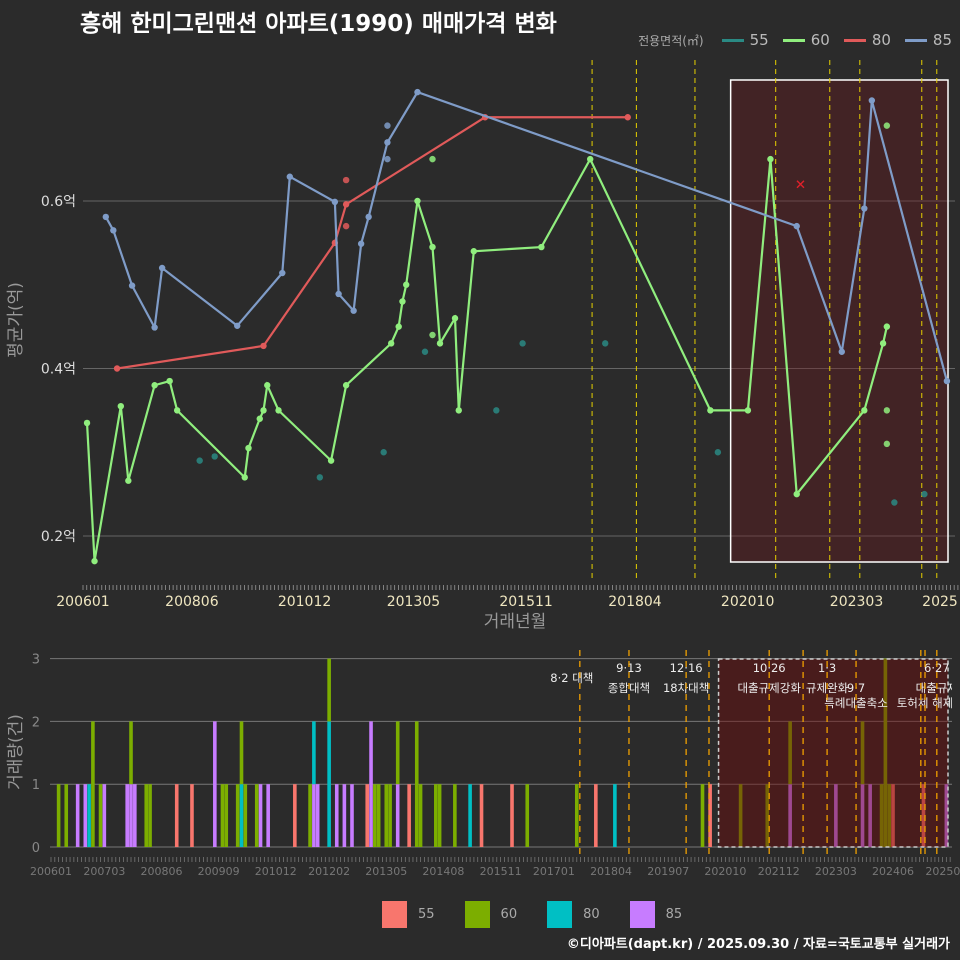  What do you see at coordinates (856, 602) in the screenshot?
I see `x-tick-label: 202303` at bounding box center [856, 602].